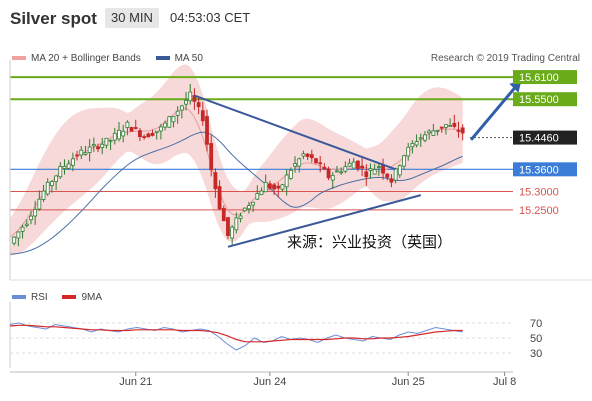 The width and height of the screenshot is (592, 401). I want to click on level-label-bg-pivot, so click(545, 169).